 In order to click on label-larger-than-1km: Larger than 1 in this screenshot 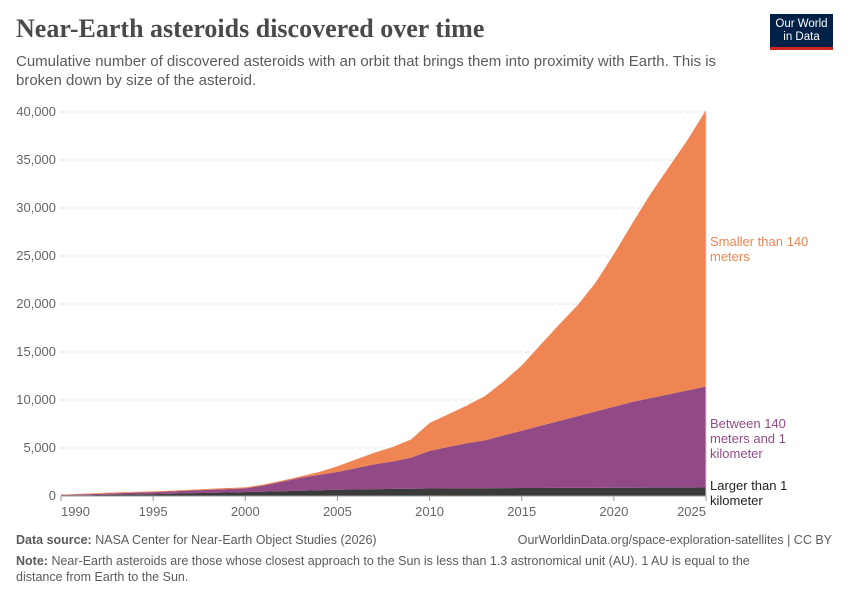, I will do `click(748, 485)`.